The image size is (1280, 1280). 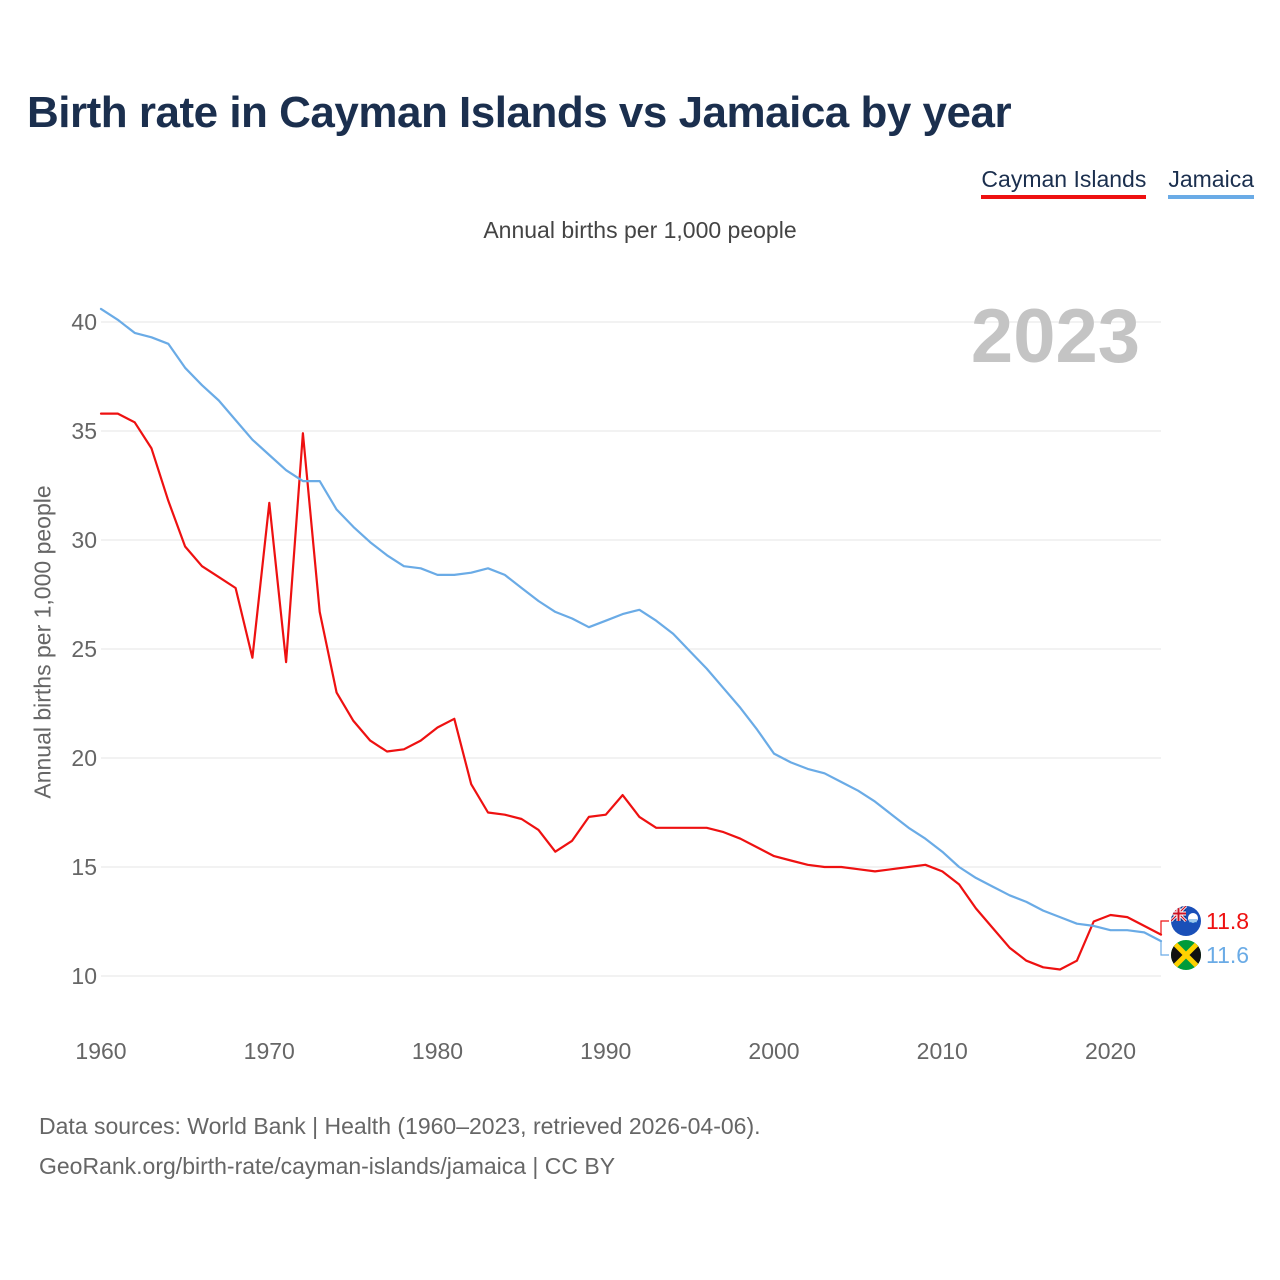 What do you see at coordinates (84, 976) in the screenshot?
I see `y-tick-label-10: 10` at bounding box center [84, 976].